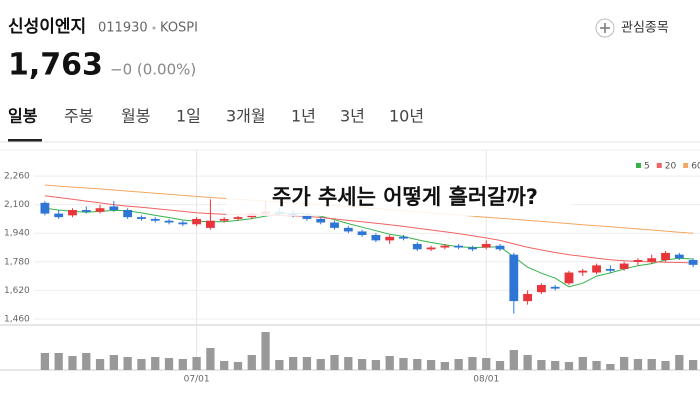  Describe the element at coordinates (246, 116) in the screenshot. I see `period-tab: 3개월` at that location.